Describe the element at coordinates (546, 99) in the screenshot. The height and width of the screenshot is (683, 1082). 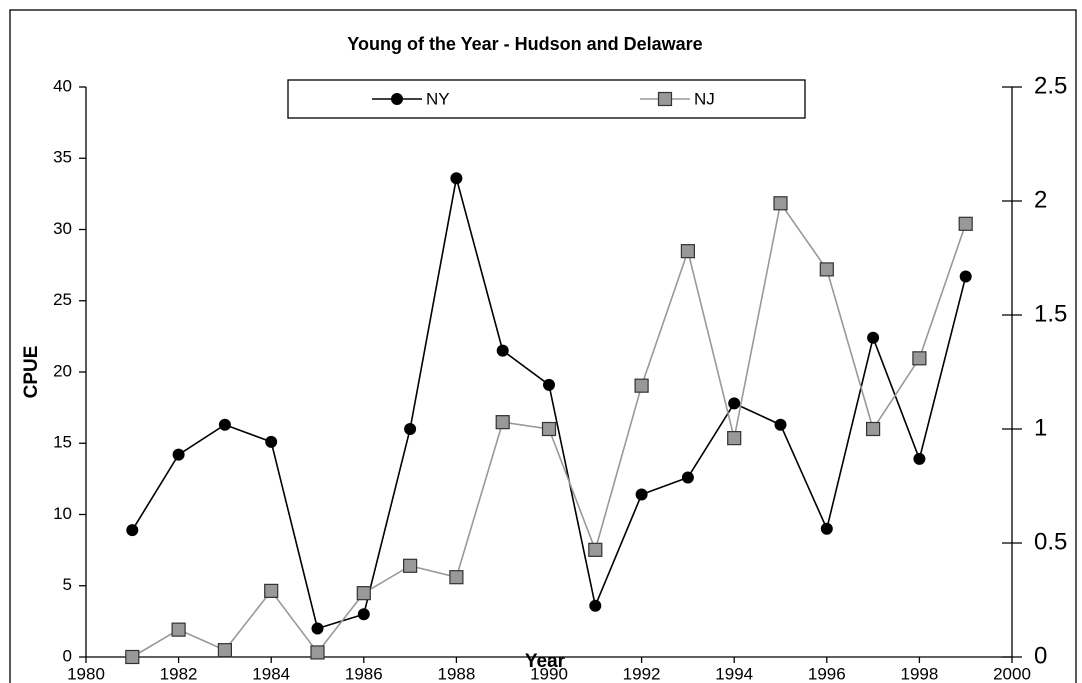
I see `legend-box` at that location.